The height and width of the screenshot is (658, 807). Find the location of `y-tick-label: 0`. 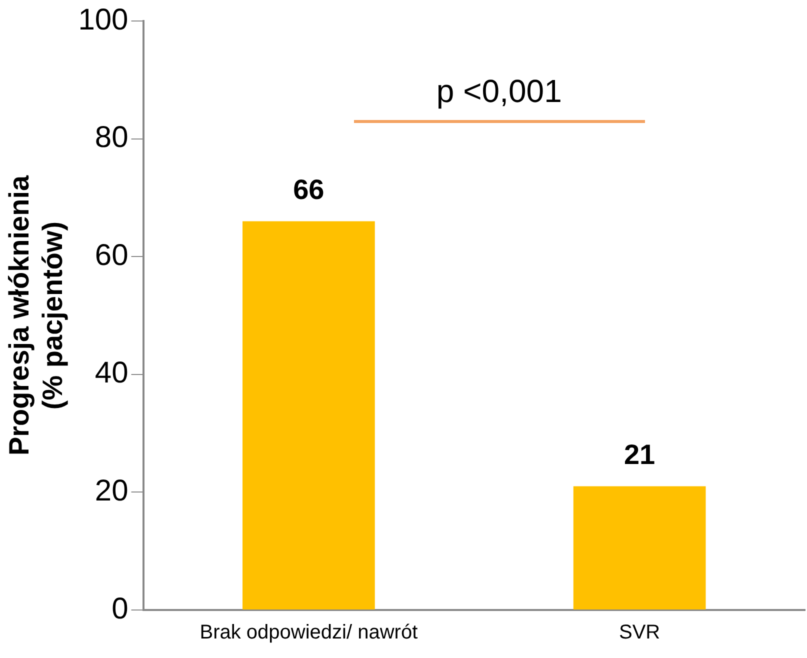

y-tick-label: 0 is located at coordinates (120, 609).